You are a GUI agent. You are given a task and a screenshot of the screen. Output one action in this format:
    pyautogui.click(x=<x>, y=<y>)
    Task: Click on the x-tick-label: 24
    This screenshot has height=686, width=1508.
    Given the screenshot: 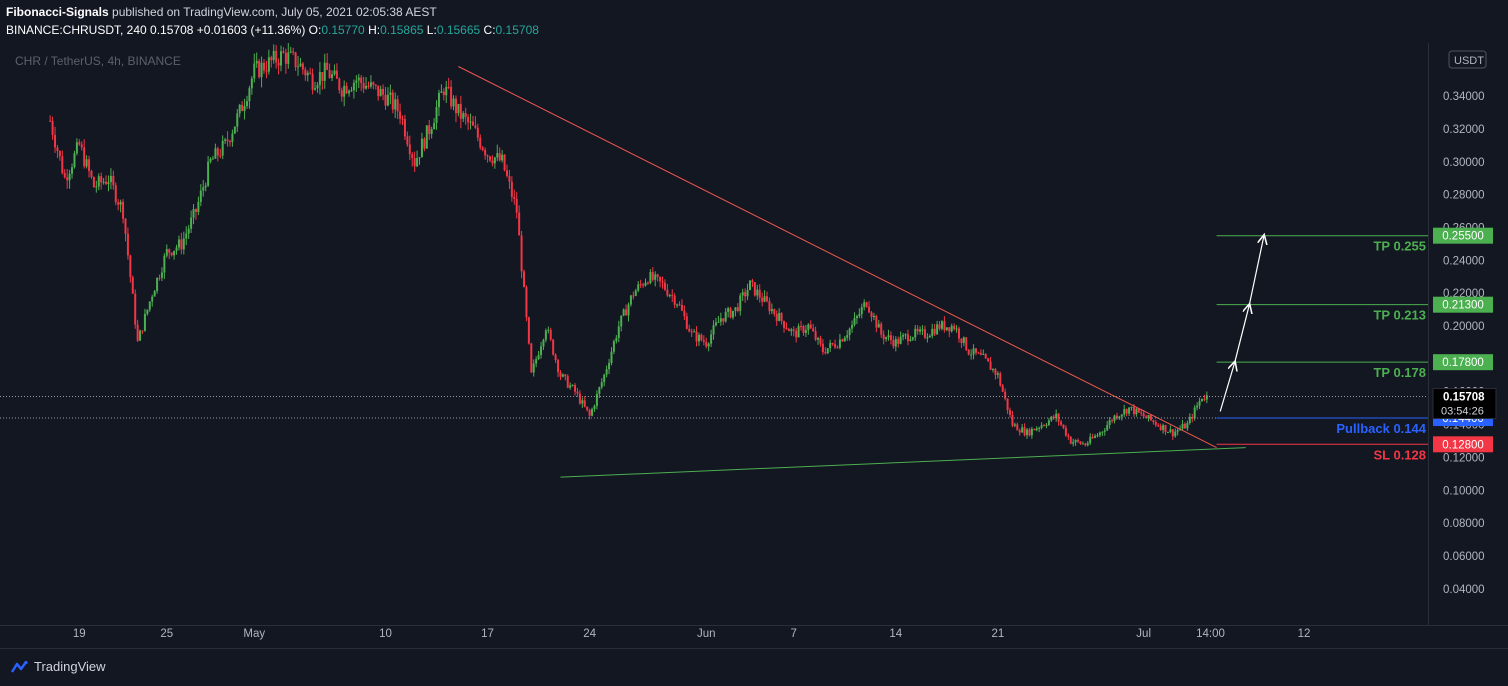 What is the action you would take?
    pyautogui.click(x=589, y=634)
    